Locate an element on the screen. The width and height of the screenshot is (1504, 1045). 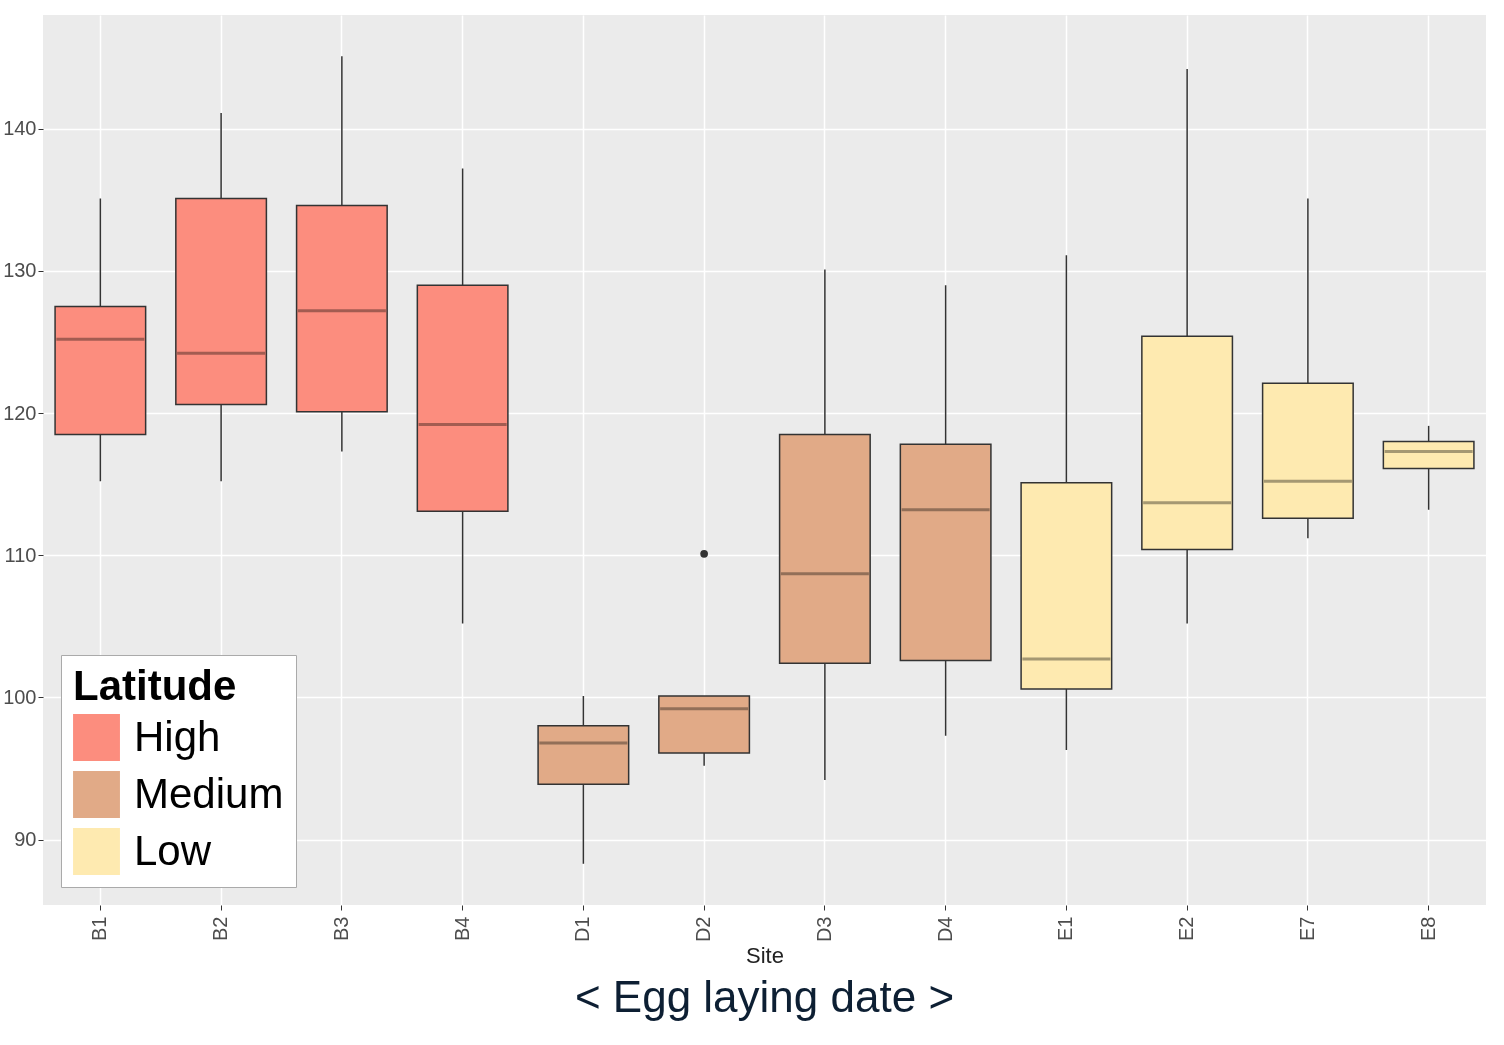
x-tick-label: D3 is located at coordinates (823, 929).